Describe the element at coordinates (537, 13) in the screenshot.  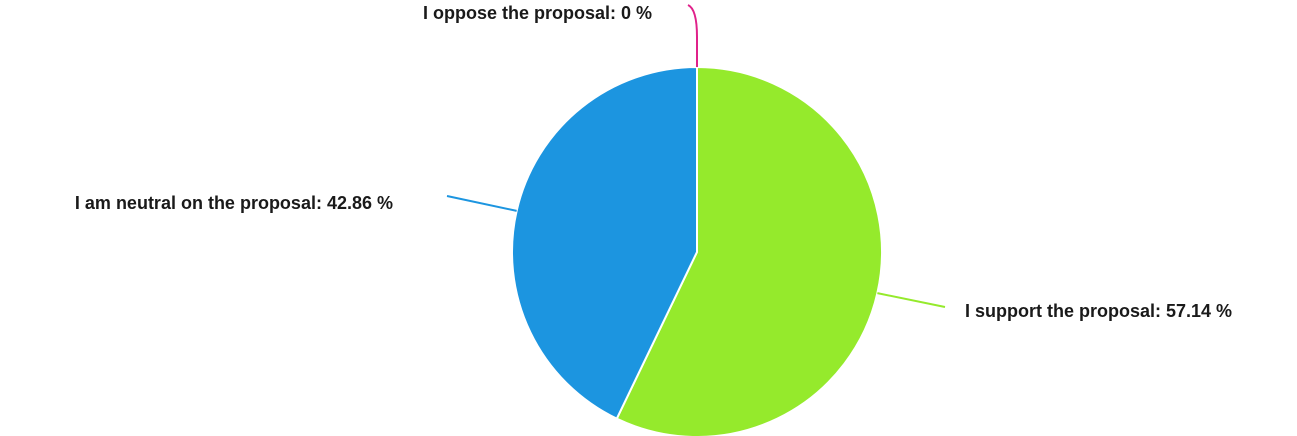
I see `slice-label-oppose: I oppose the proposal: 0 %` at that location.